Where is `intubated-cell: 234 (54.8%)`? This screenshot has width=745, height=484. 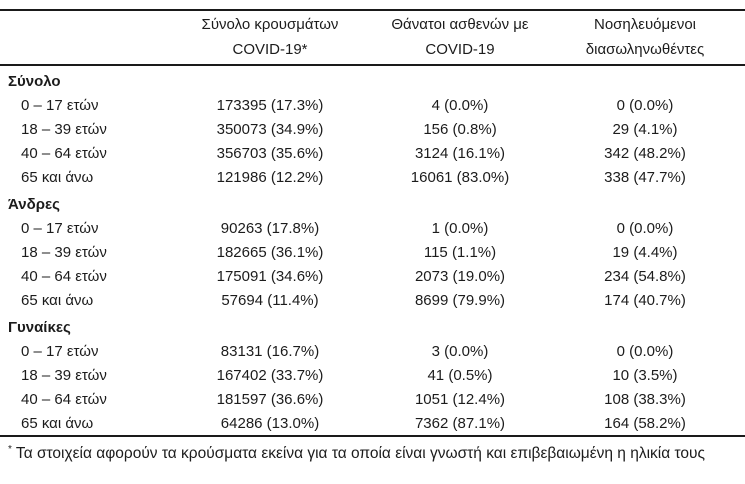
intubated-cell: 234 (54.8%) is located at coordinates (645, 276).